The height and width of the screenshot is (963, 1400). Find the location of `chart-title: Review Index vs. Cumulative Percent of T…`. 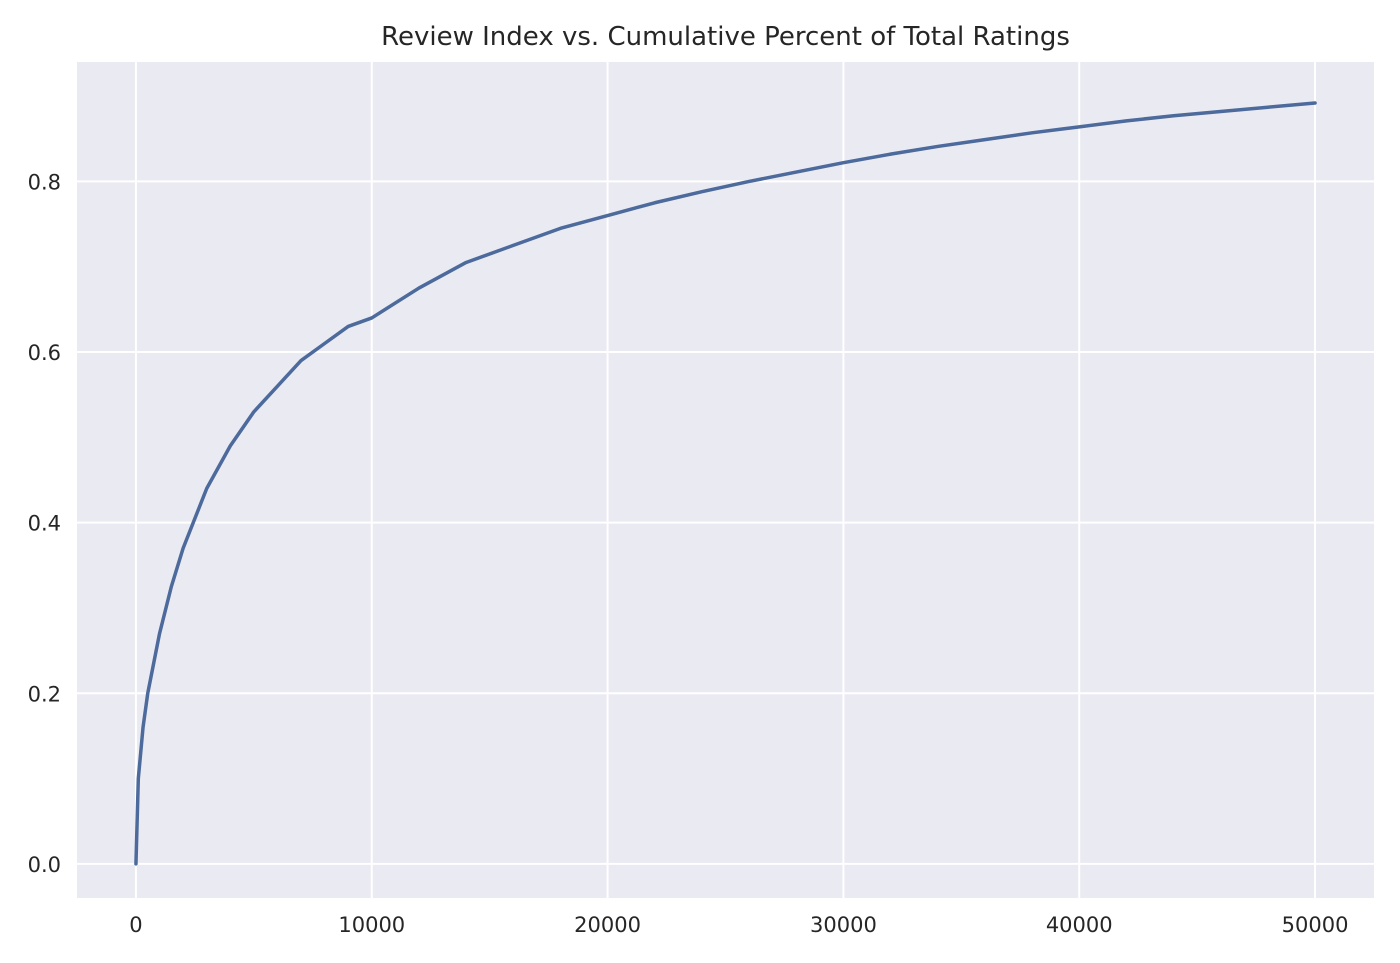

chart-title: Review Index vs. Cumulative Percent of T… is located at coordinates (725, 37).